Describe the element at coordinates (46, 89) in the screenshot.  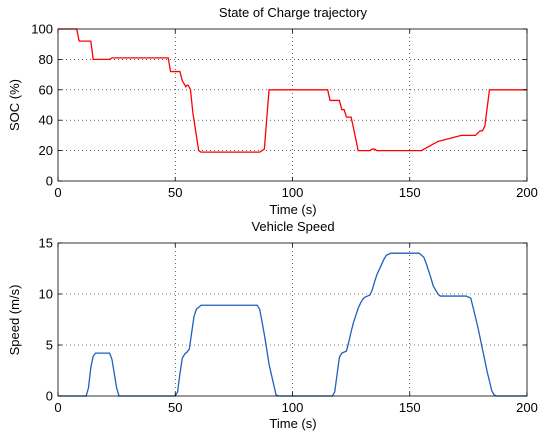
I see `y-tick-label: 60` at that location.